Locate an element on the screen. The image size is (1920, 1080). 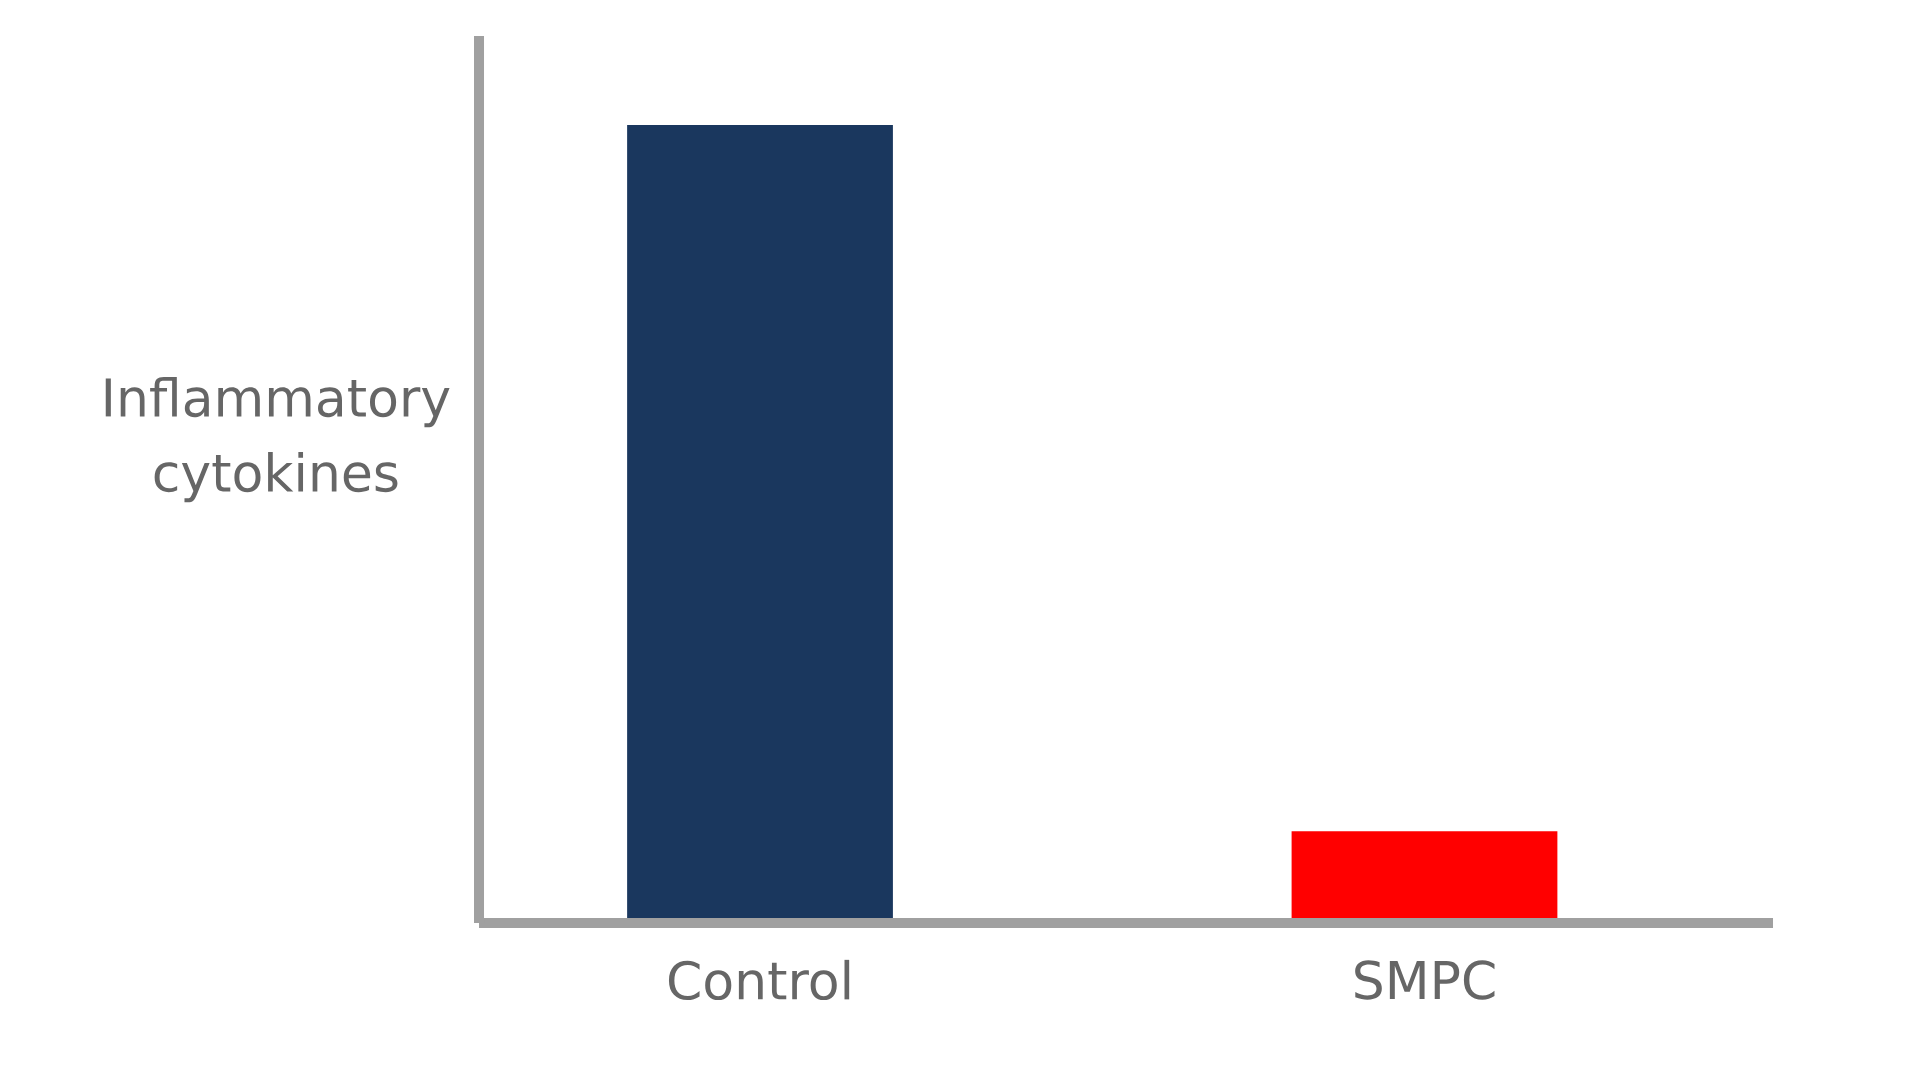
y-axis-title: Inflammatory cytokines is located at coordinates (277, 439).